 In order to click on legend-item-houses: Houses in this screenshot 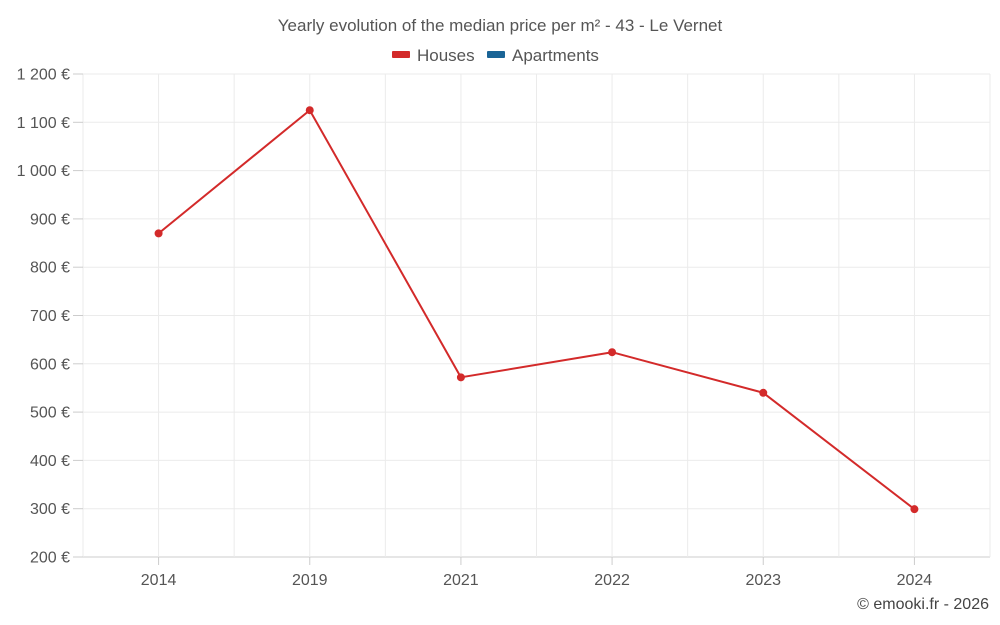, I will do `click(433, 55)`.